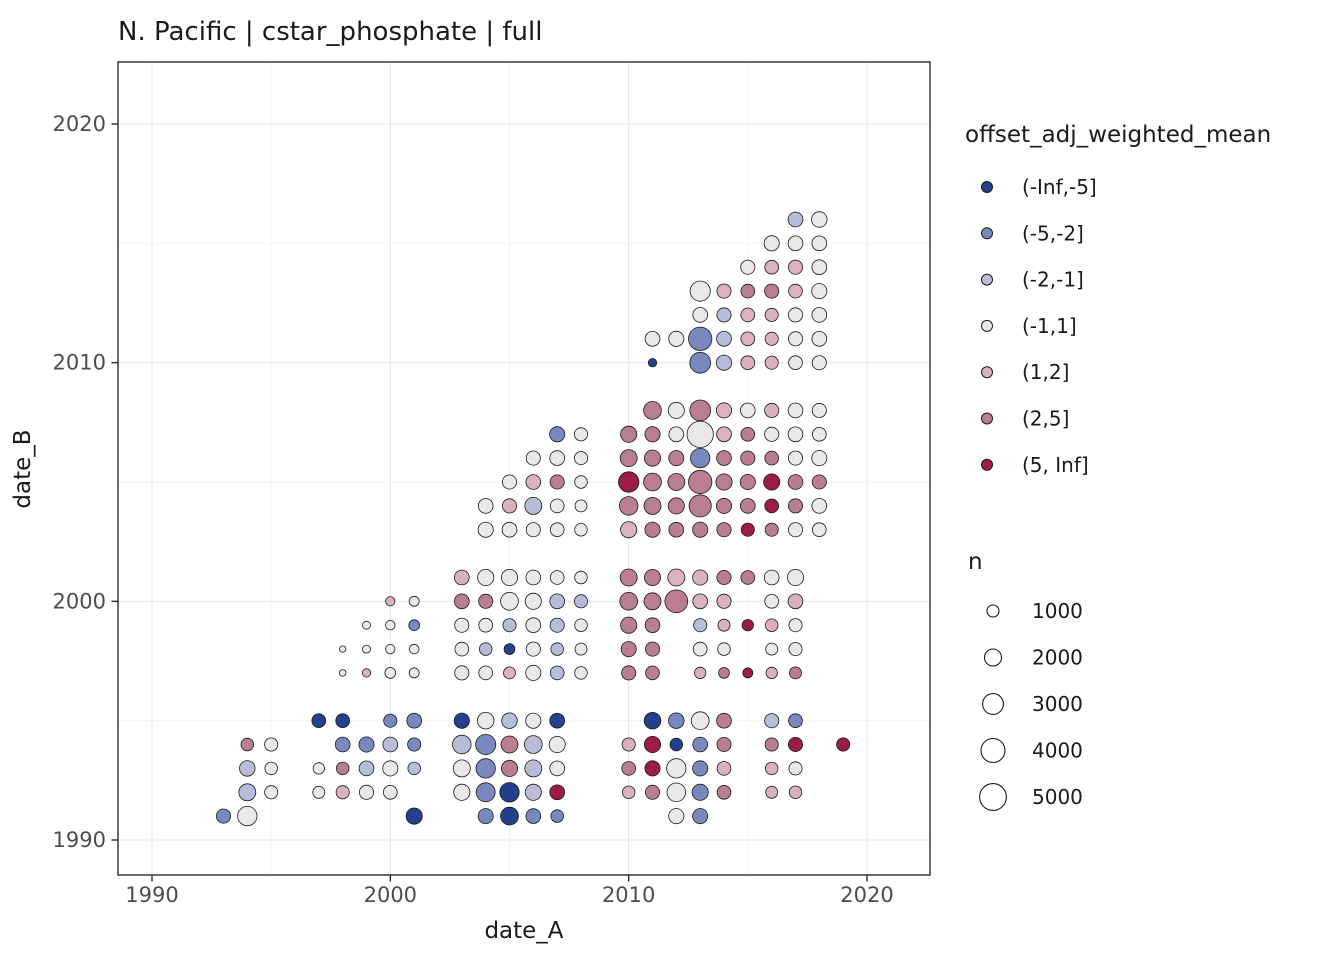 The width and height of the screenshot is (1344, 960). What do you see at coordinates (79, 840) in the screenshot?
I see `y-tick-label: 1990` at bounding box center [79, 840].